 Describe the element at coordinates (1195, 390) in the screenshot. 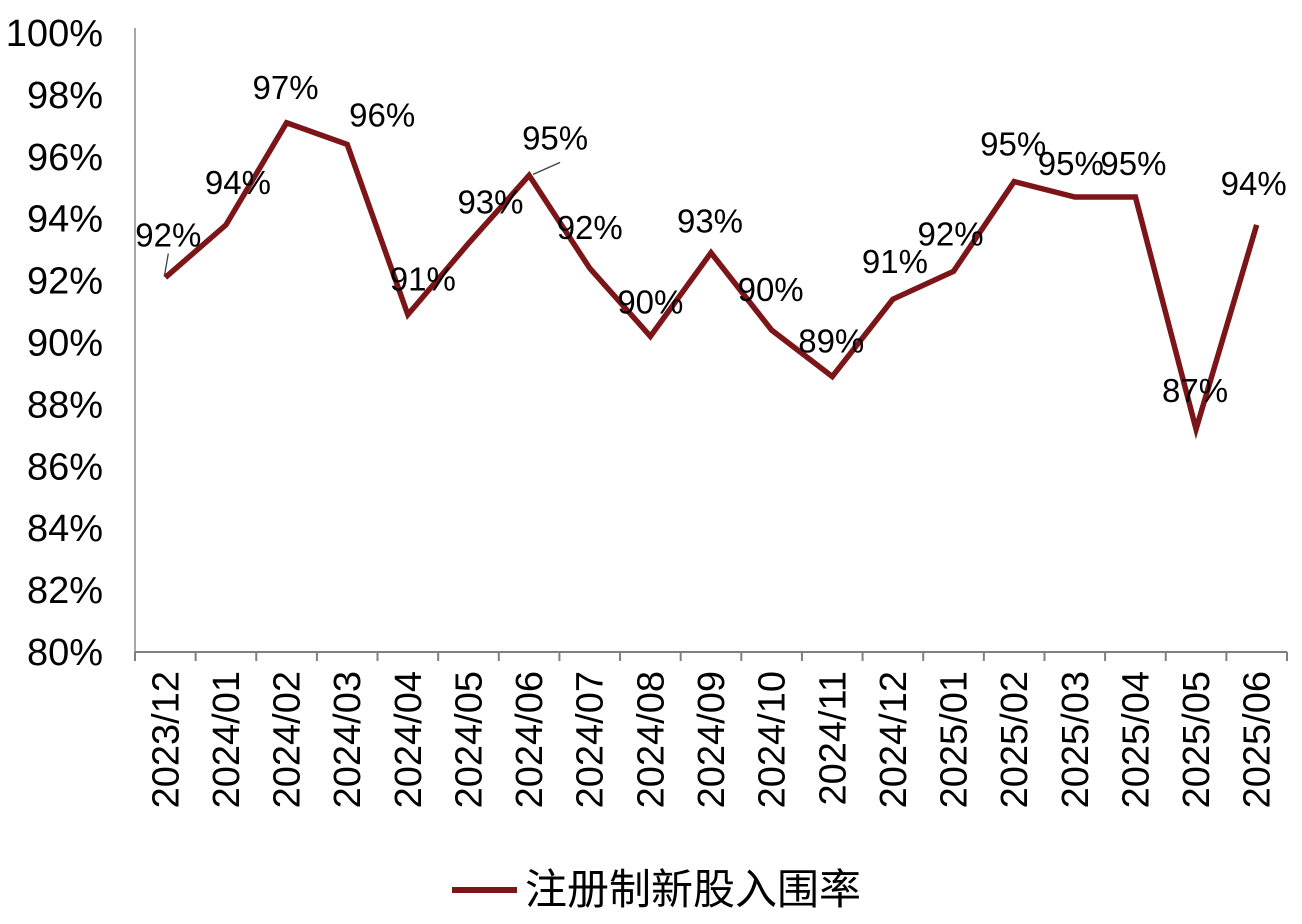

I see `data-point-label: 87%` at that location.